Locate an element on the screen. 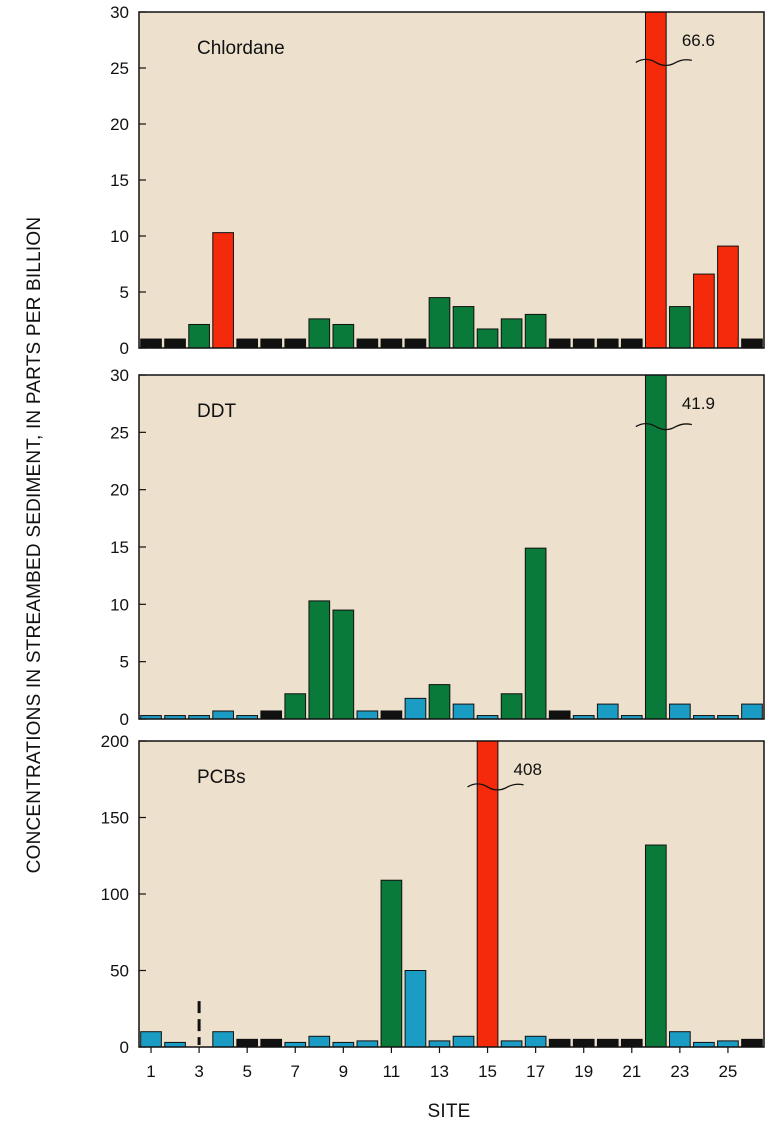 The width and height of the screenshot is (771, 1133). y-tick-label: 100 is located at coordinates (115, 894).